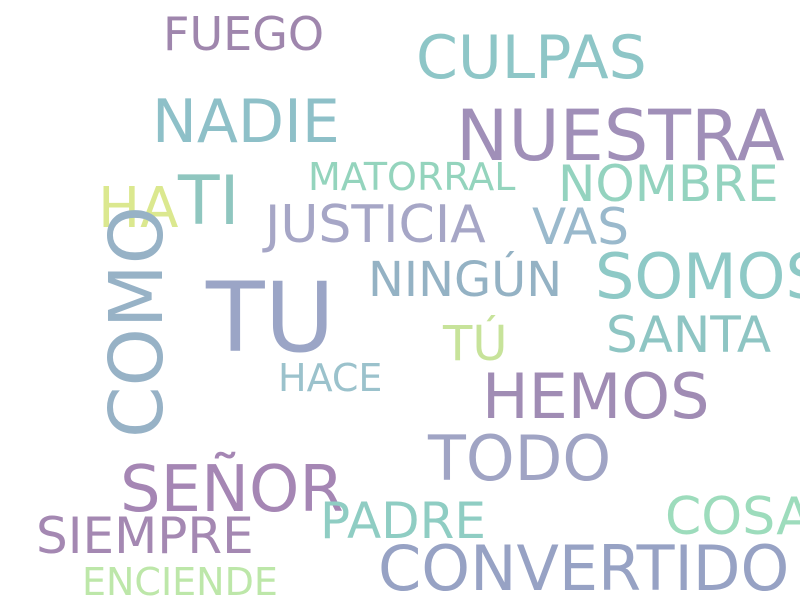 Image resolution: width=800 pixels, height=600 pixels. What do you see at coordinates (330, 378) in the screenshot?
I see `word-hace: HACE` at bounding box center [330, 378].